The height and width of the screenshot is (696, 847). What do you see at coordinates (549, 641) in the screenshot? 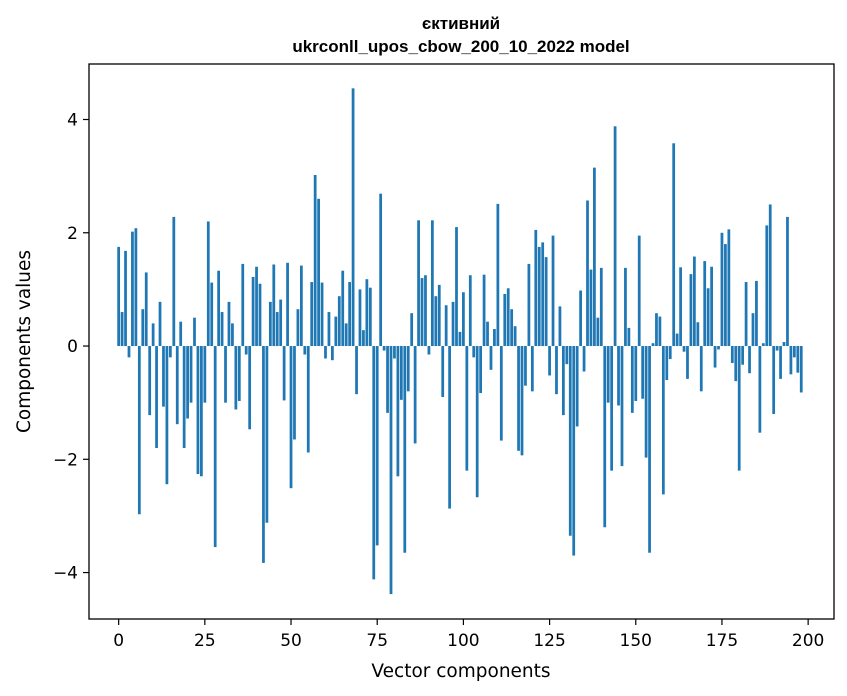
I see `x-tick-label: 125` at bounding box center [549, 641].